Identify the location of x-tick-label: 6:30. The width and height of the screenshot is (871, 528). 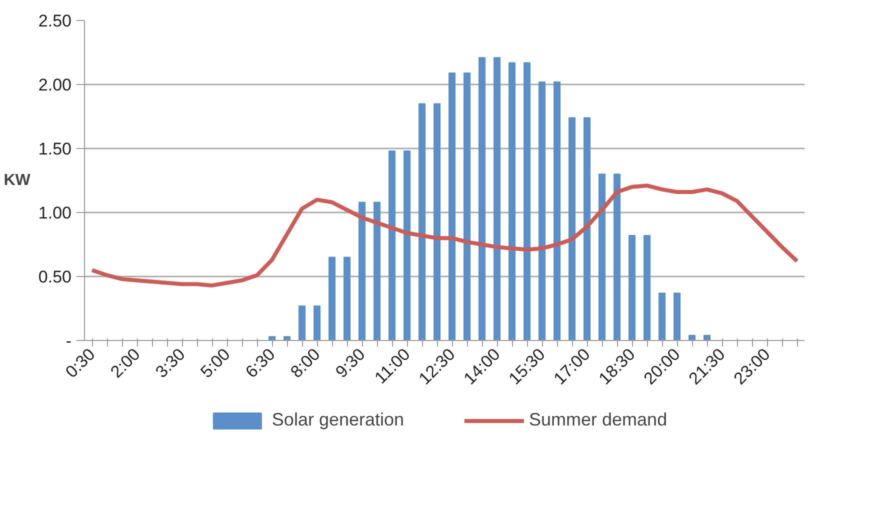
(260, 363).